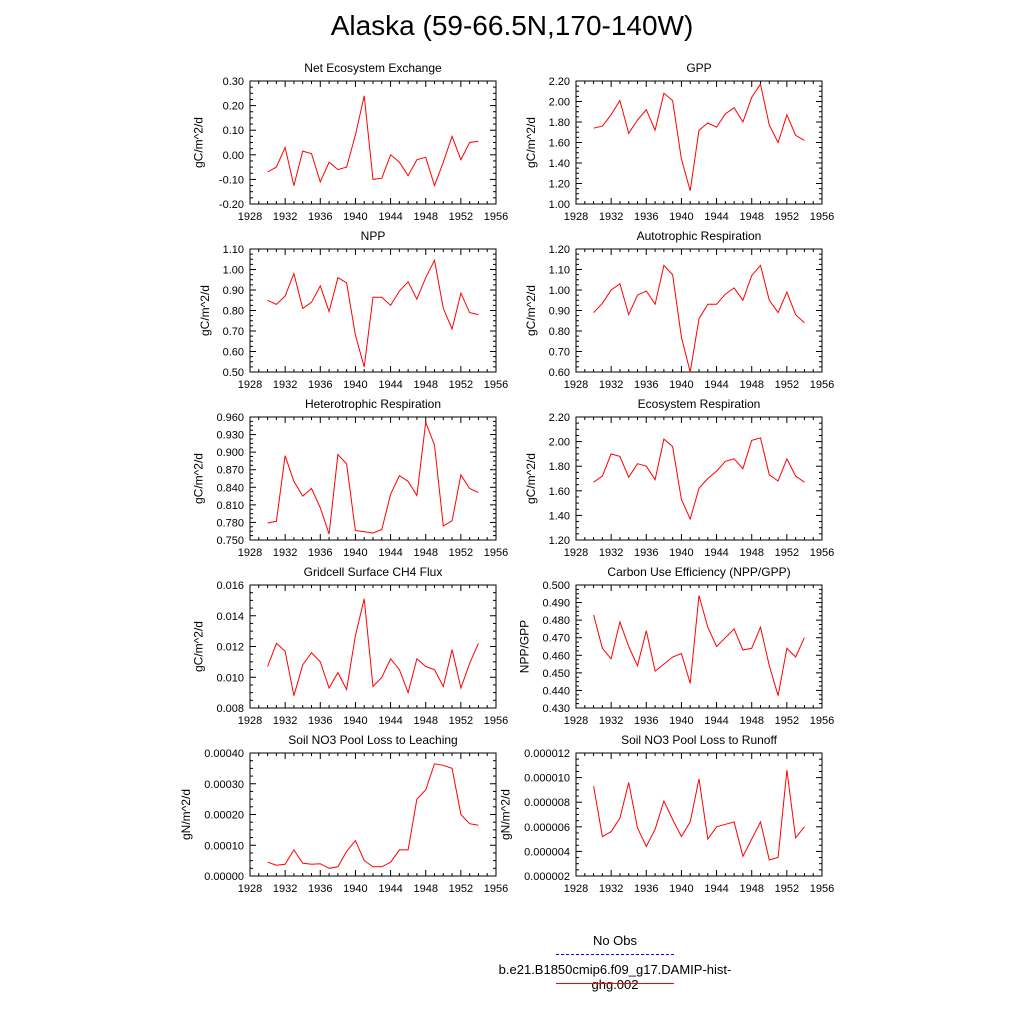 The image size is (1024, 1024). Describe the element at coordinates (506, 814) in the screenshot. I see `y-axis-label: gN/m^2/d` at that location.